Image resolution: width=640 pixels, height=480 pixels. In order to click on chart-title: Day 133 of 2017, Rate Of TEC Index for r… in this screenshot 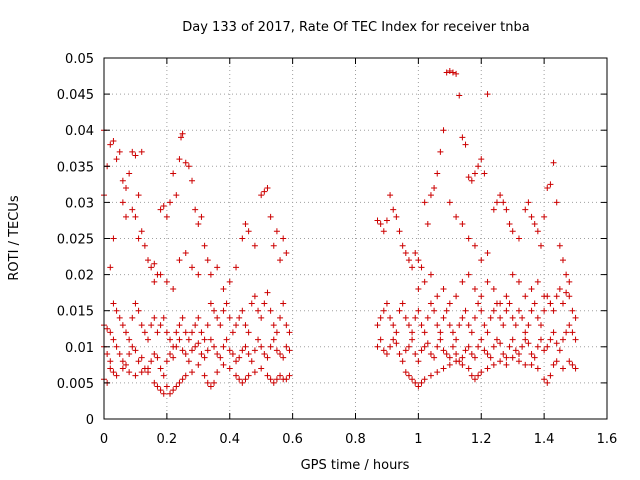, I will do `click(355, 27)`.